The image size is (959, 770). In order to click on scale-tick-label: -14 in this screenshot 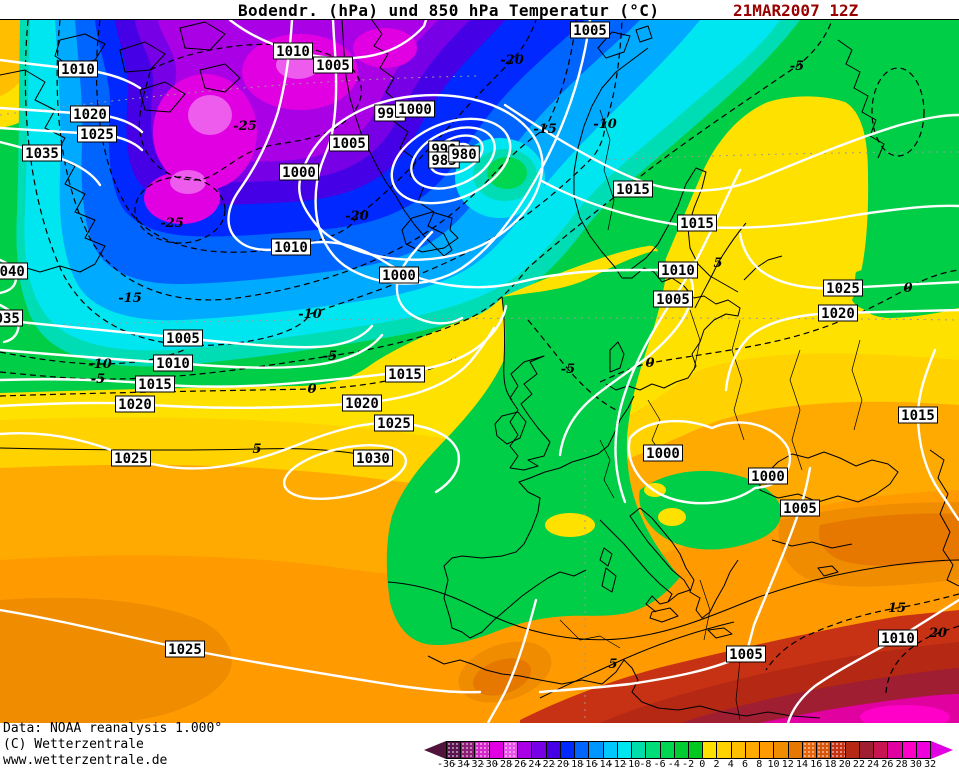, I will do `click(602, 764)`.